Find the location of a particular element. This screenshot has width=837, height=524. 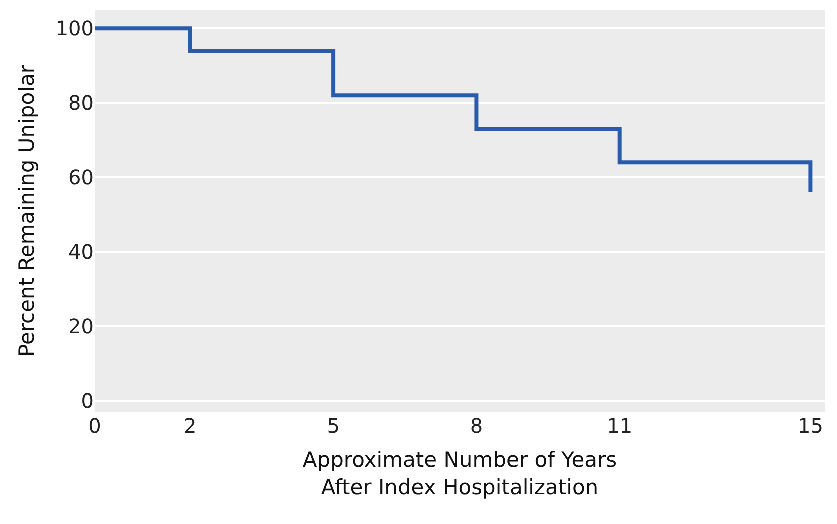

y-axis-title: Percent Remaining Unipolar is located at coordinates (26, 210).